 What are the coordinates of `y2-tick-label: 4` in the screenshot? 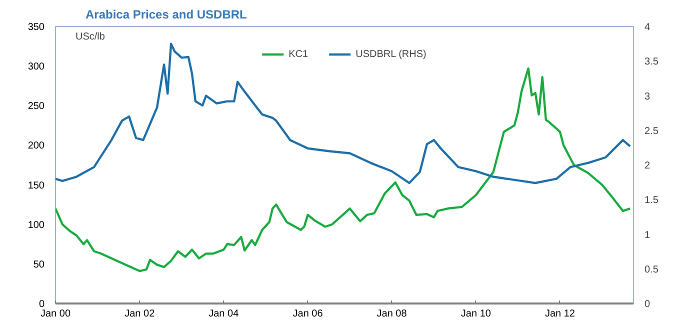 It's located at (647, 27).